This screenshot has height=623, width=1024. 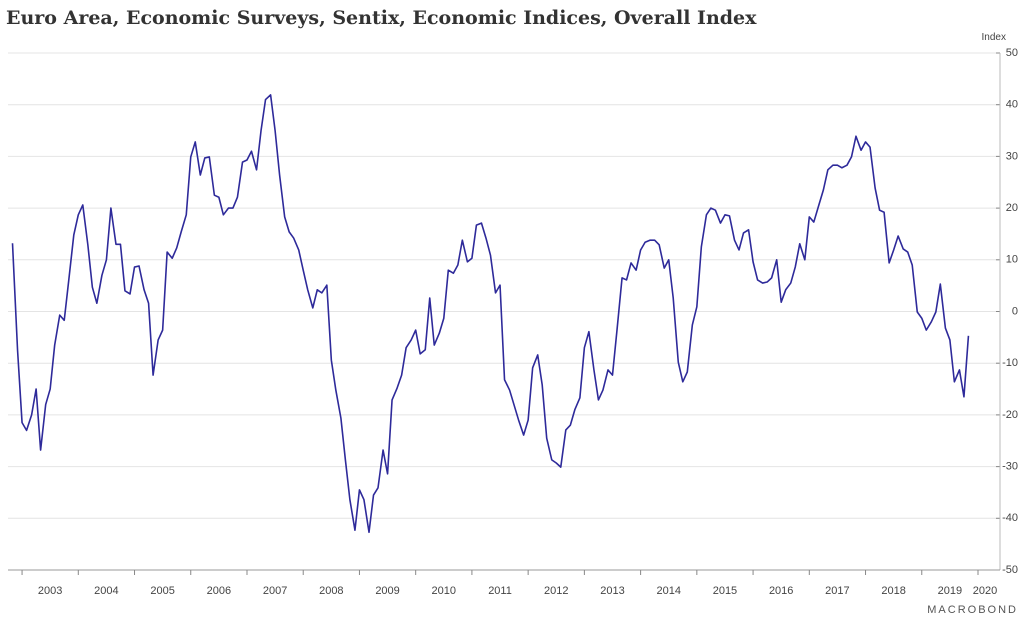 I want to click on x-tick-label: 2008, so click(x=331, y=591).